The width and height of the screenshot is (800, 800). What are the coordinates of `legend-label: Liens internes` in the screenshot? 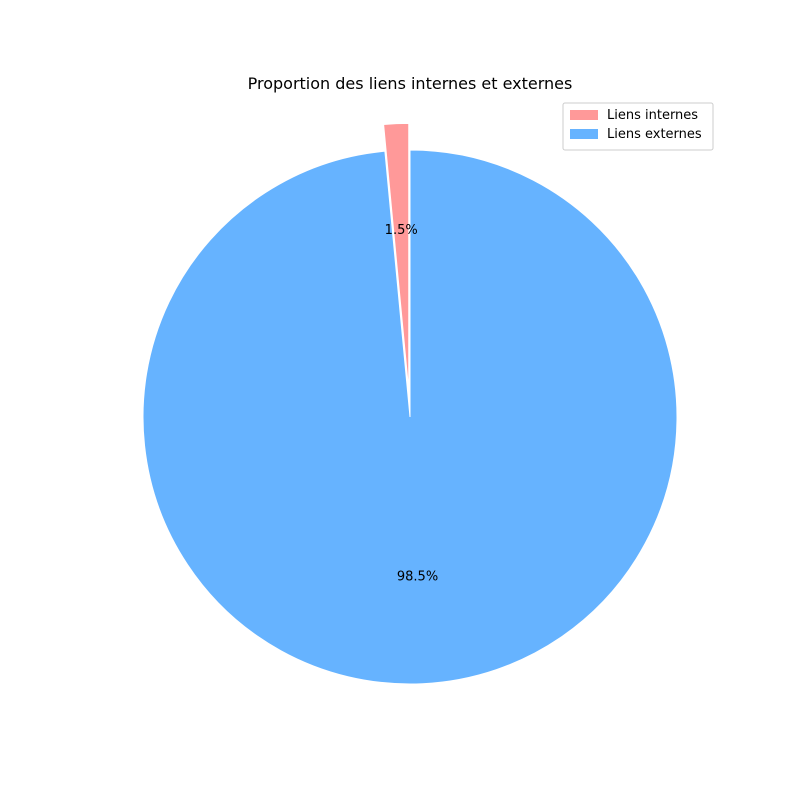 It's located at (652, 115).